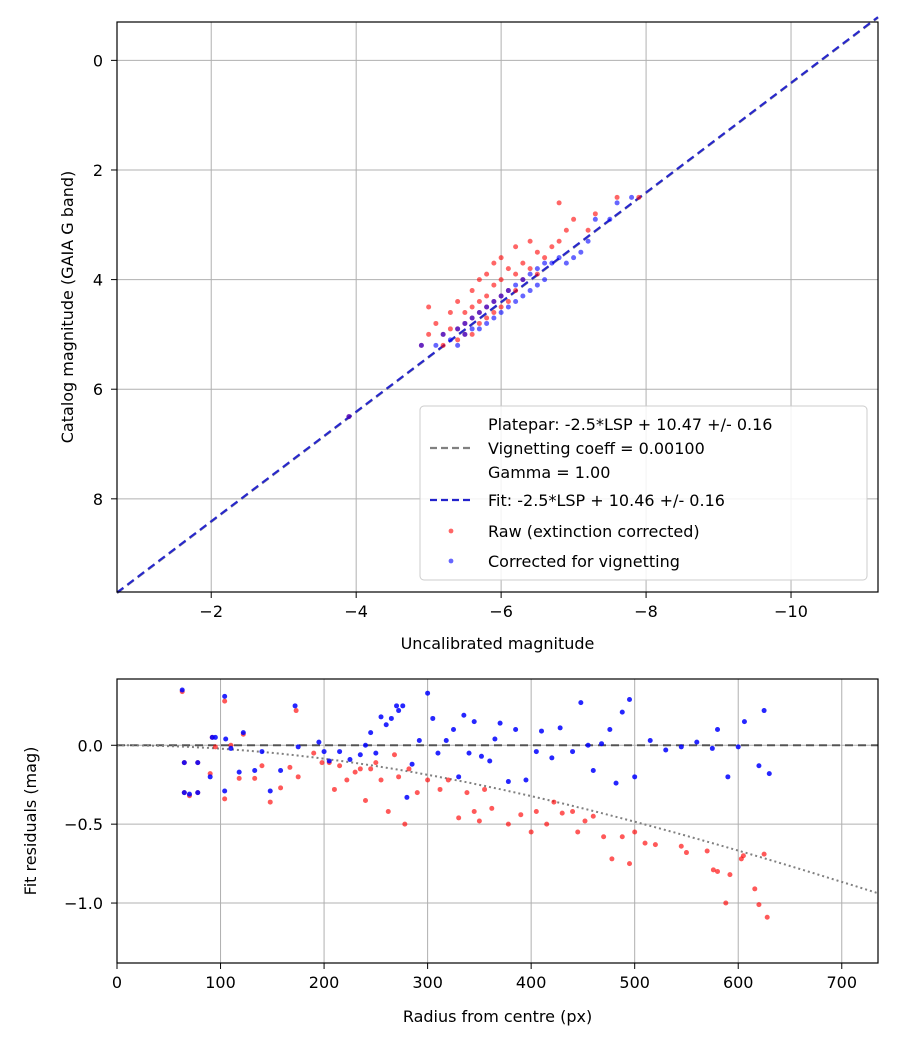 This screenshot has height=1050, width=900. What do you see at coordinates (98, 170) in the screenshot?
I see `top-y-tick-label: 2` at bounding box center [98, 170].